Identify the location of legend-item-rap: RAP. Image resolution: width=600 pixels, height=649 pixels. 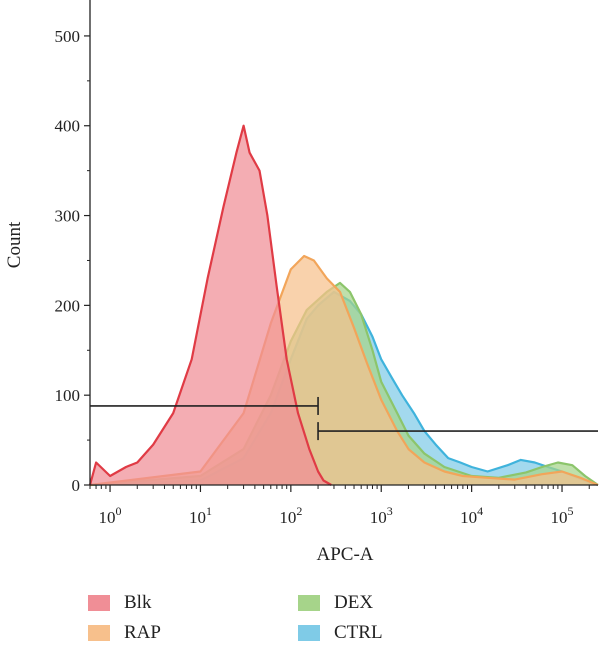
(124, 633).